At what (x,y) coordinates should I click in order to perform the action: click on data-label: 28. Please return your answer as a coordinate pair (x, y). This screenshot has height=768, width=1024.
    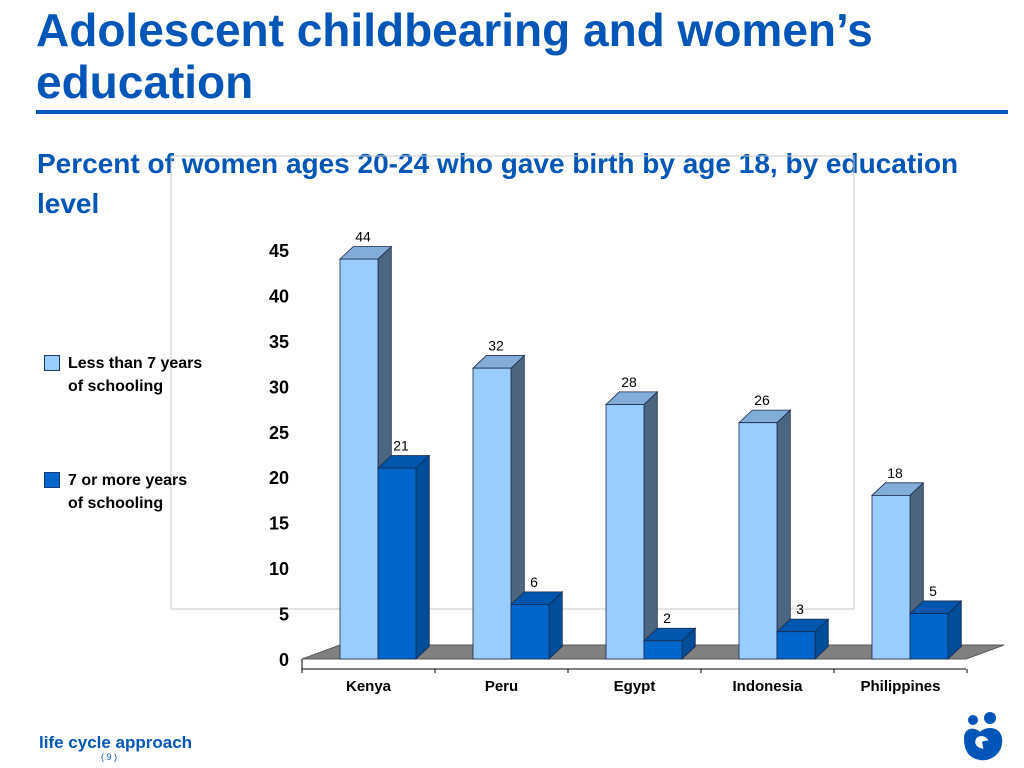
    Looking at the image, I should click on (629, 382).